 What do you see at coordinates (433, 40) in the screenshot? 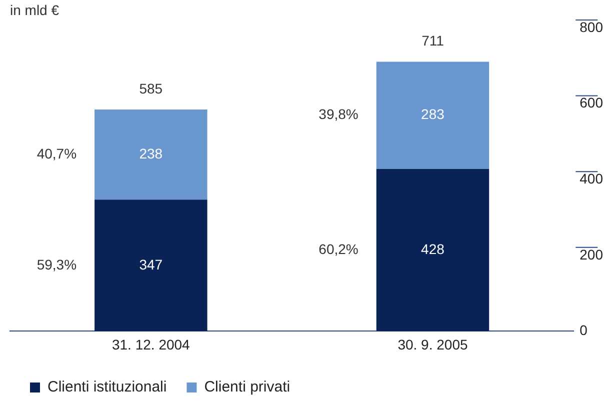
I see `total-label: 711` at bounding box center [433, 40].